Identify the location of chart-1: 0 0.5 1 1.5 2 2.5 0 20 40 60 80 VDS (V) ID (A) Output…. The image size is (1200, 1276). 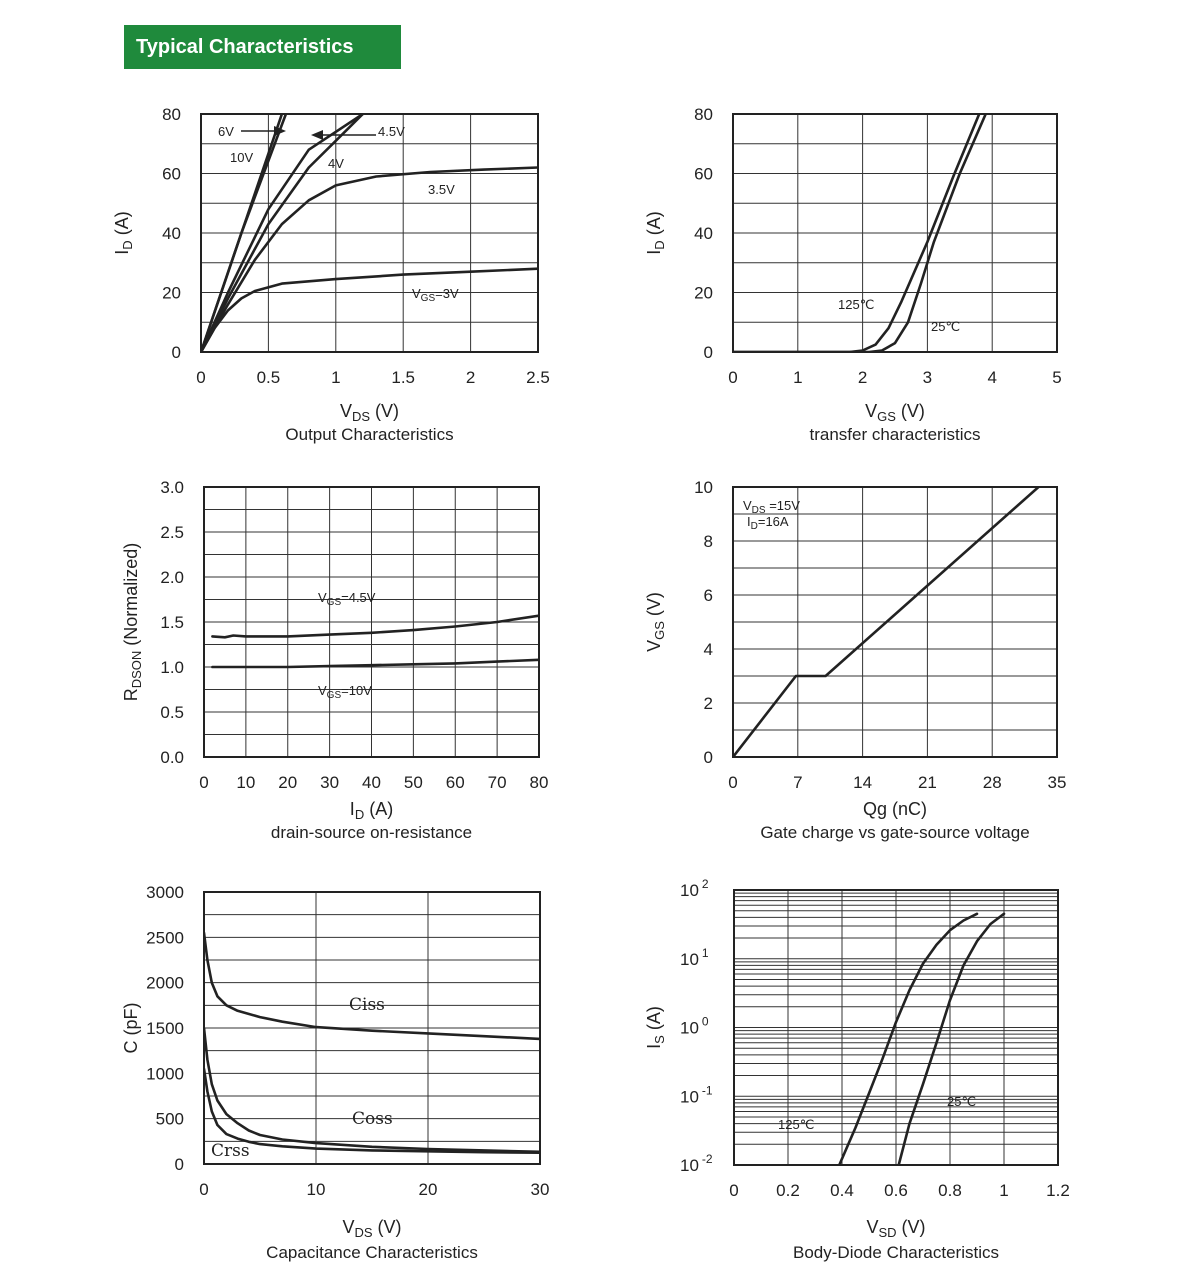
(331, 274).